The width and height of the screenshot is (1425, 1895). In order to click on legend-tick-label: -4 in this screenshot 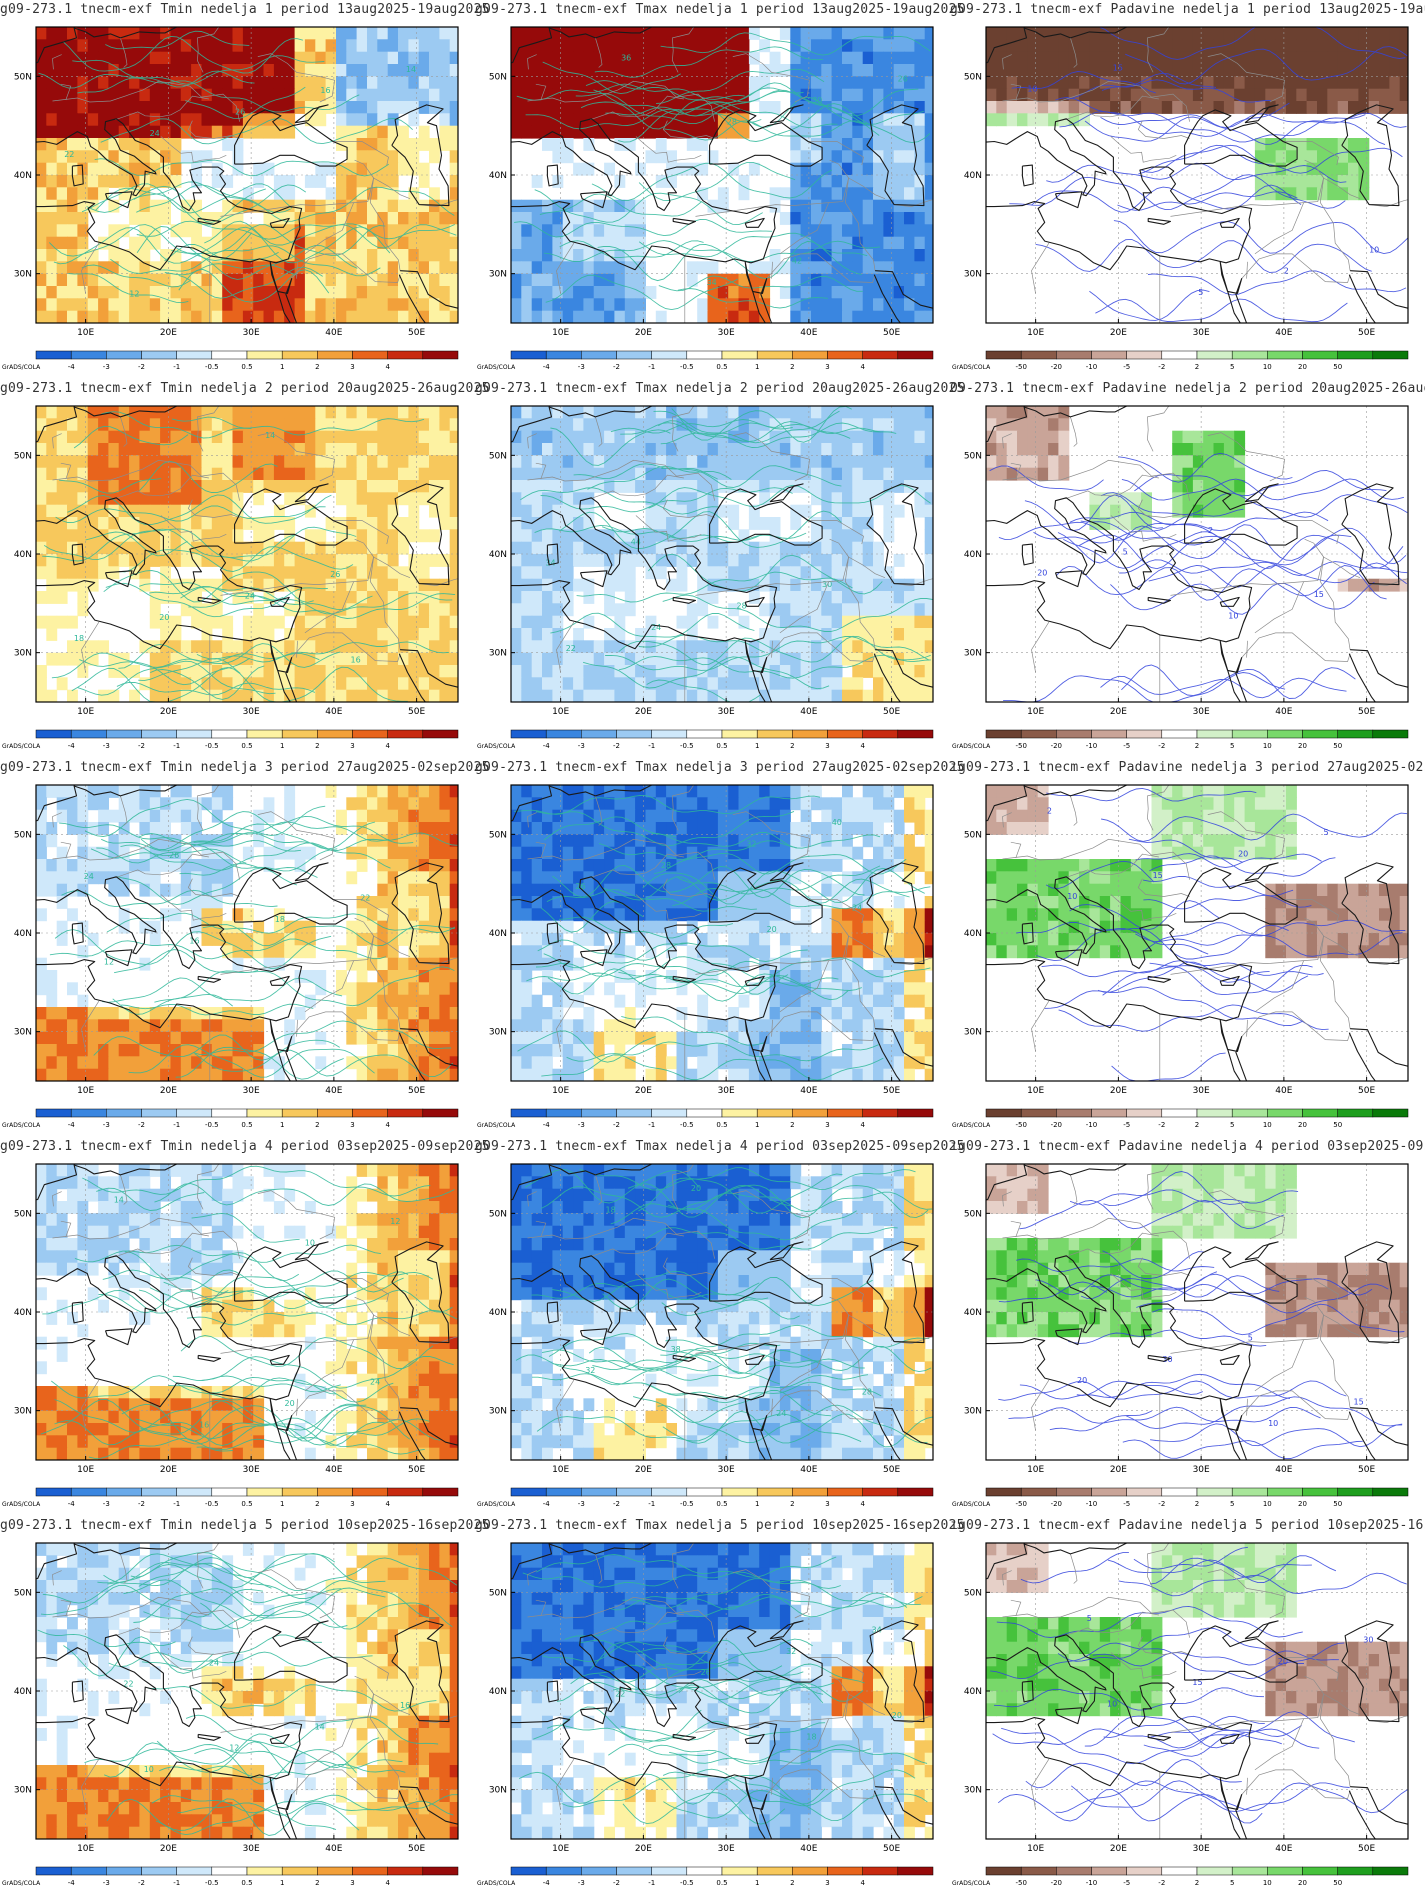, I will do `click(72, 746)`.